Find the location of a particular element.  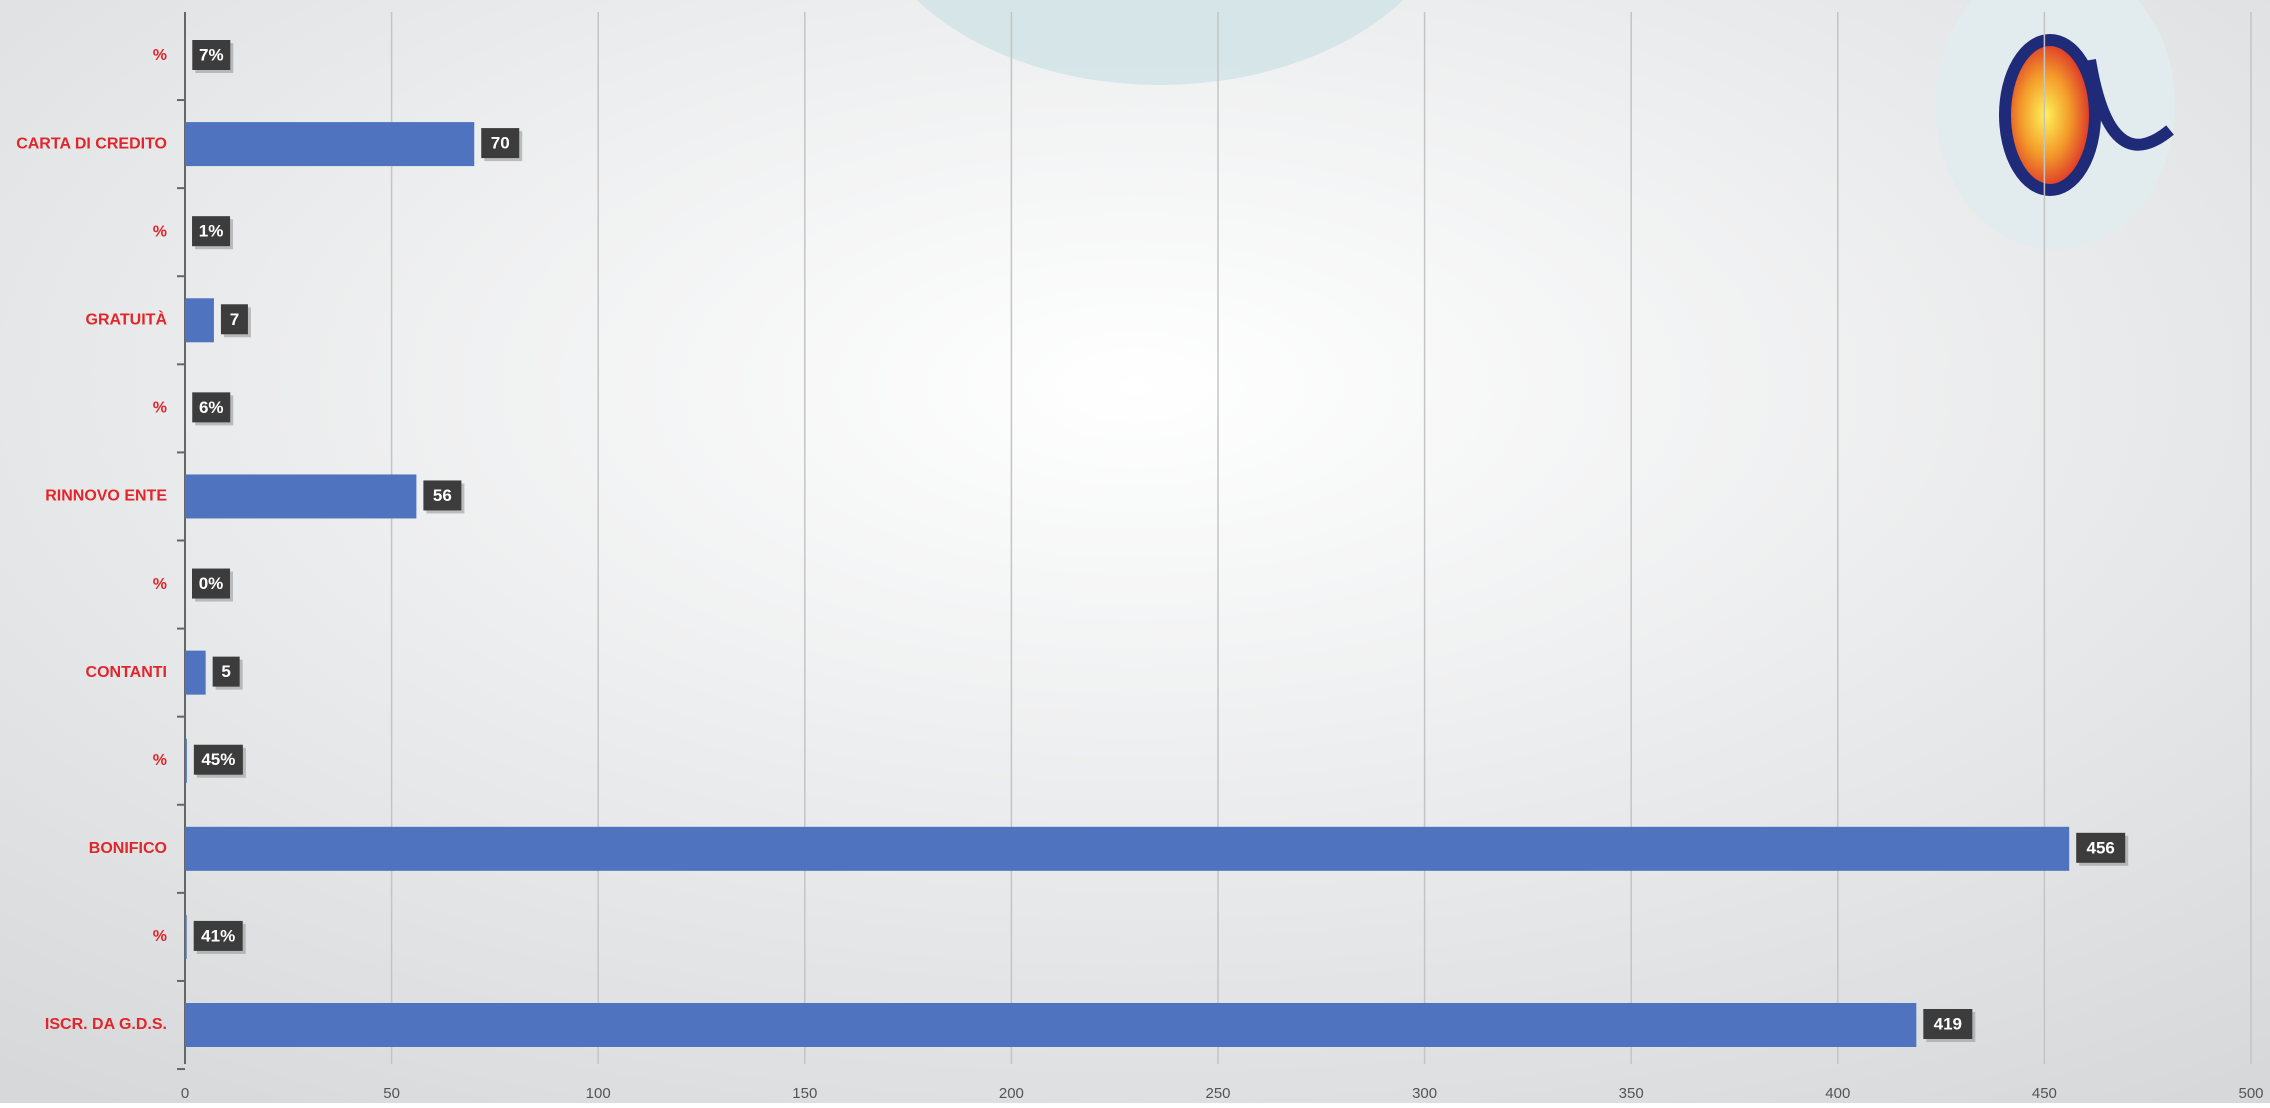

x-tick-label: 0 is located at coordinates (185, 1093).